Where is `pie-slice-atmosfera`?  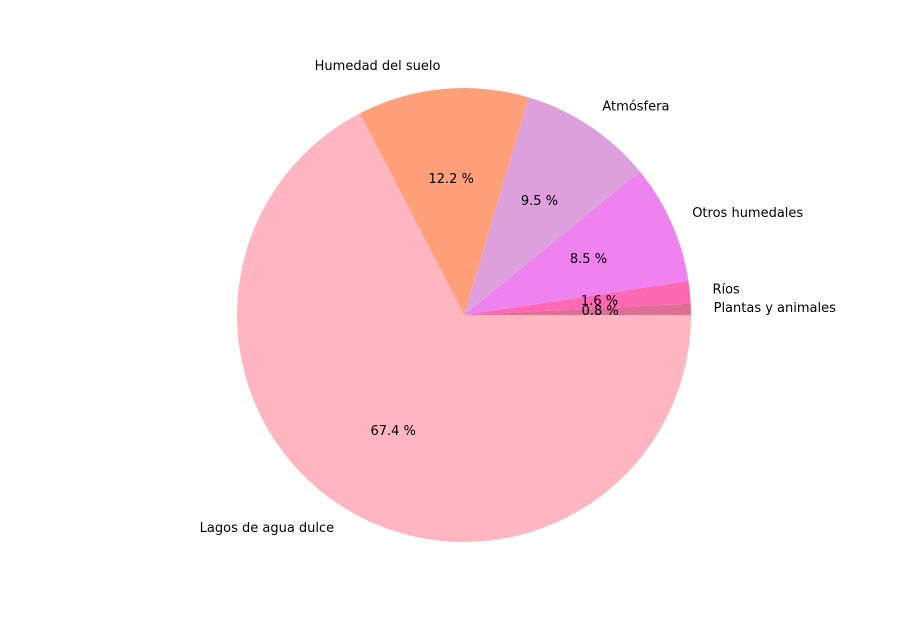
pie-slice-atmosfera is located at coordinates (552, 206).